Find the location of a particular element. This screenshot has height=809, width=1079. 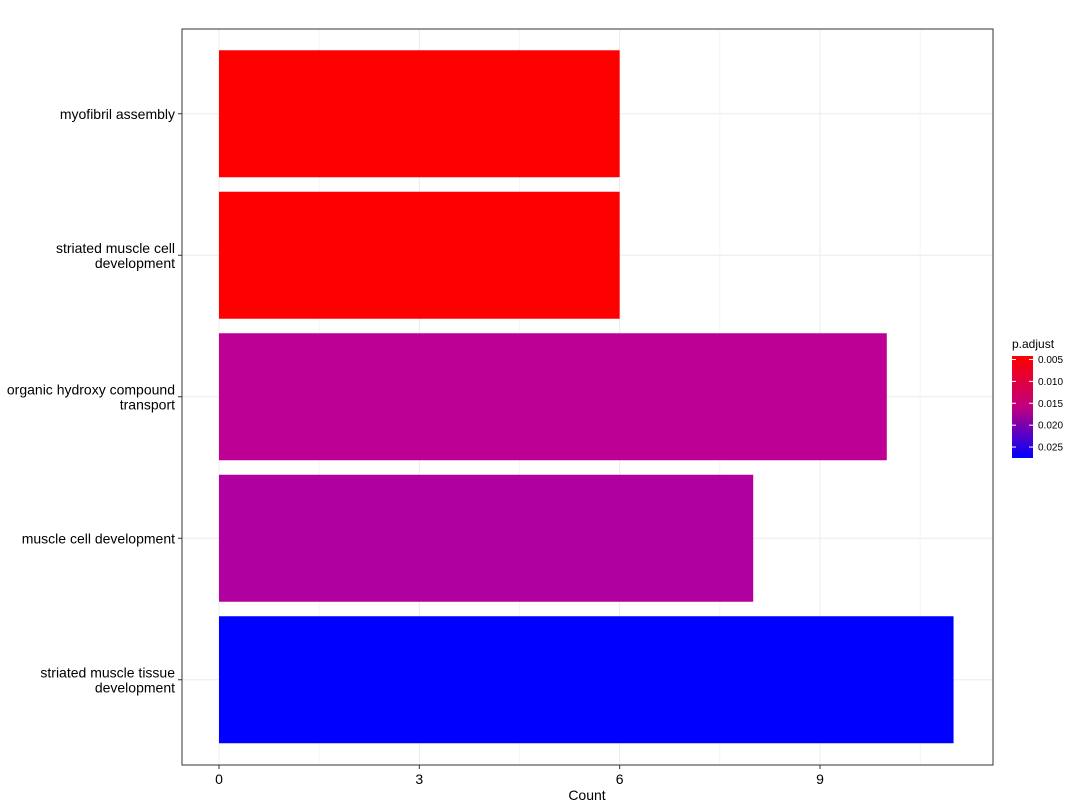

x-axis-title: Count is located at coordinates (586, 795).